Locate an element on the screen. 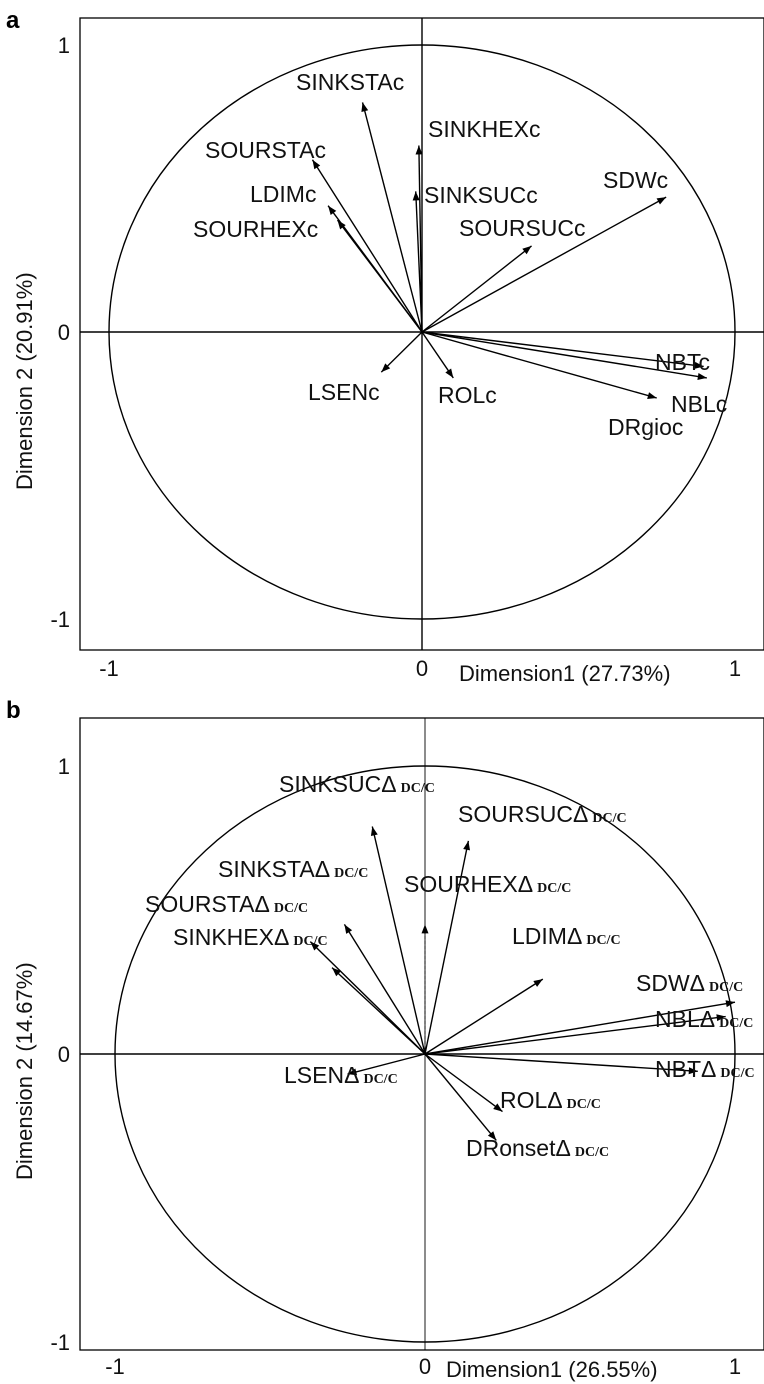  variable-label: SOURSTAΔ DC/C is located at coordinates (226, 904).